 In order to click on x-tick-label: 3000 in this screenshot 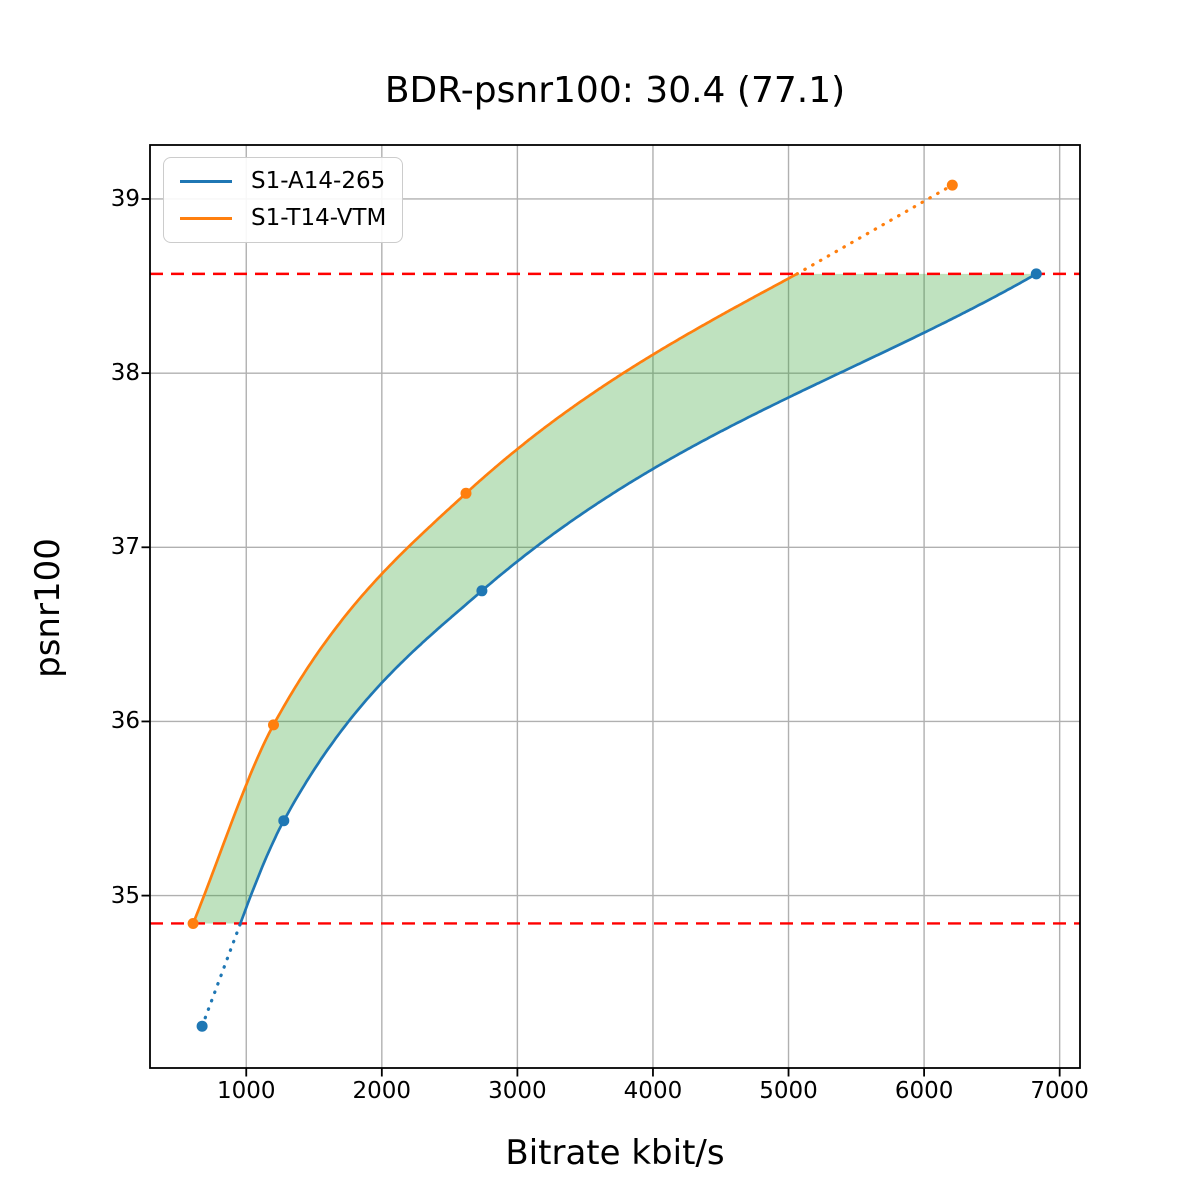, I will do `click(517, 1091)`.